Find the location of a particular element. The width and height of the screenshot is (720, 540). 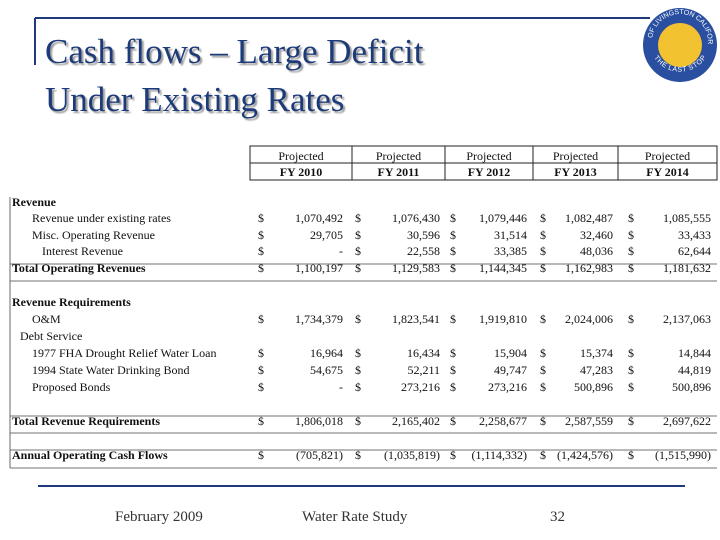

row-label: Revenue under existing rates is located at coordinates (101, 218).